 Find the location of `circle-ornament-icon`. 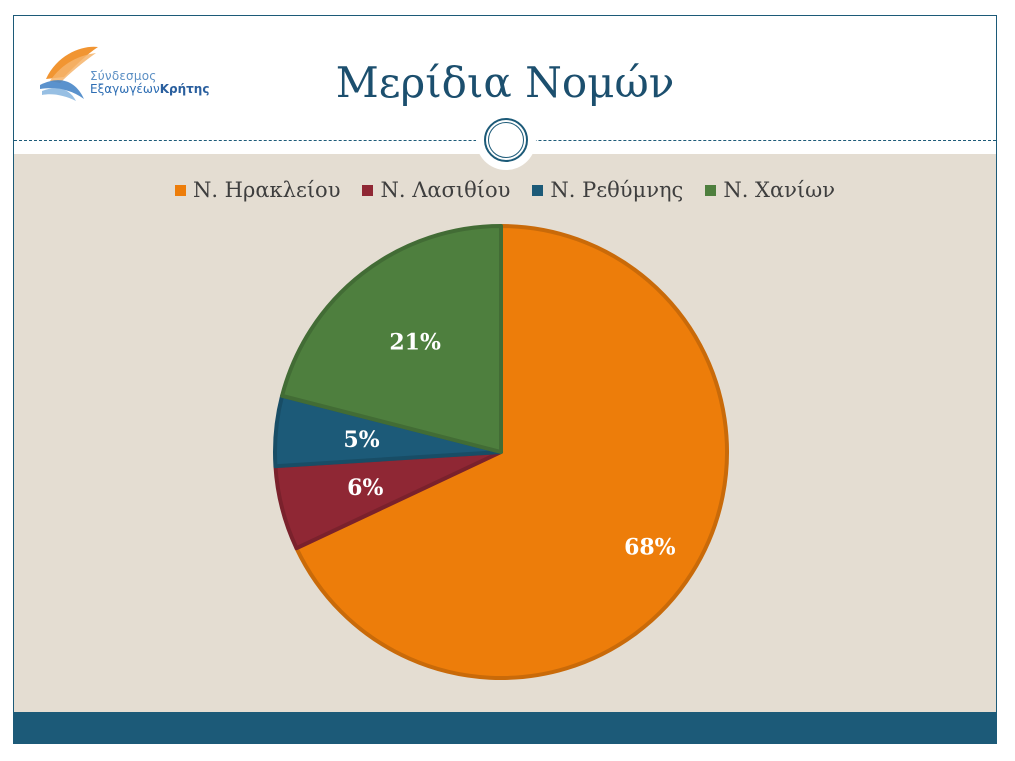

circle-ornament-icon is located at coordinates (506, 140).